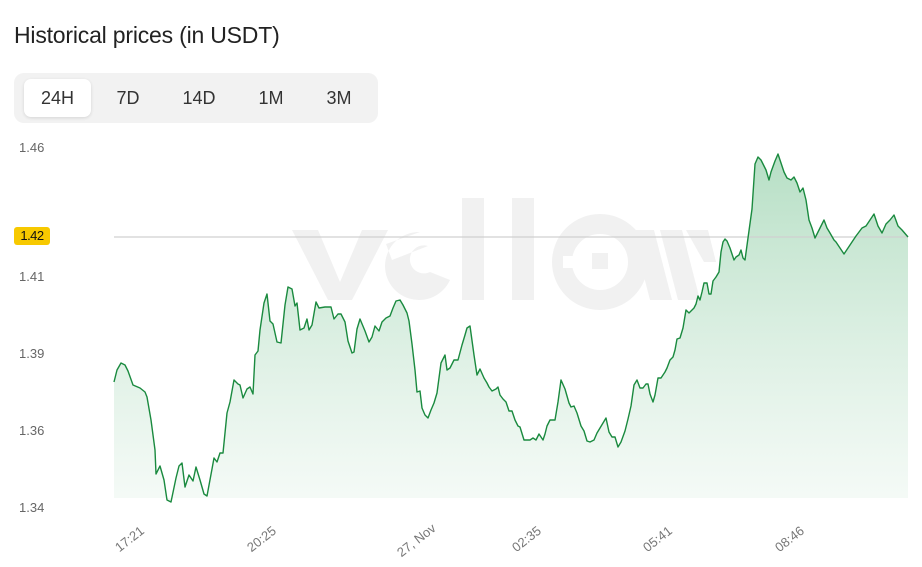 The height and width of the screenshot is (567, 922). Describe the element at coordinates (32, 507) in the screenshot. I see `y-tick-1-34: 1.34` at that location.